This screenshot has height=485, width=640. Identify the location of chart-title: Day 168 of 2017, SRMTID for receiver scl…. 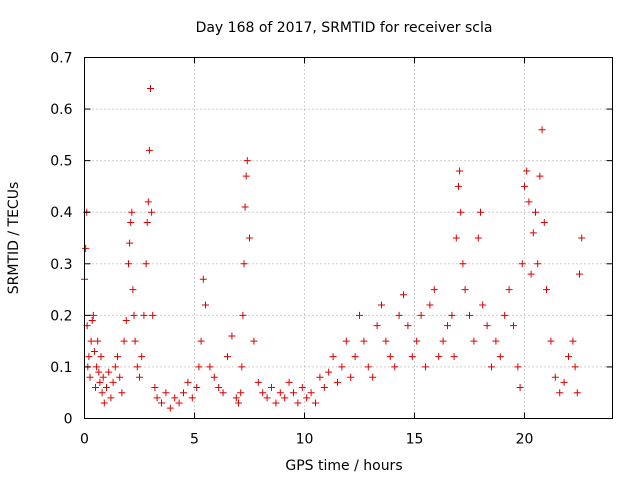
(344, 28).